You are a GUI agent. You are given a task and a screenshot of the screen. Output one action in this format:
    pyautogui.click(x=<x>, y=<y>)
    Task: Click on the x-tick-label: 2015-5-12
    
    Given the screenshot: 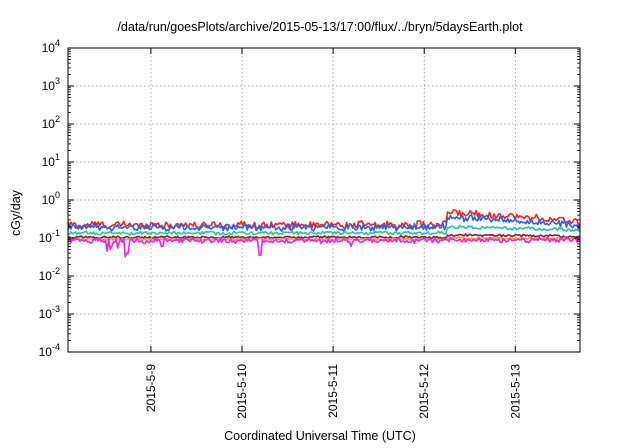 What is the action you would take?
    pyautogui.click(x=424, y=391)
    